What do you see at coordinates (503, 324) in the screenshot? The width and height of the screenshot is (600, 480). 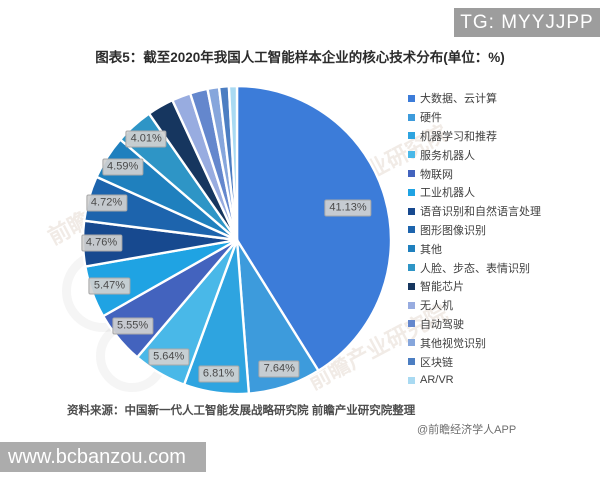 I see `legend-item-13: 自动驾驶` at bounding box center [503, 324].